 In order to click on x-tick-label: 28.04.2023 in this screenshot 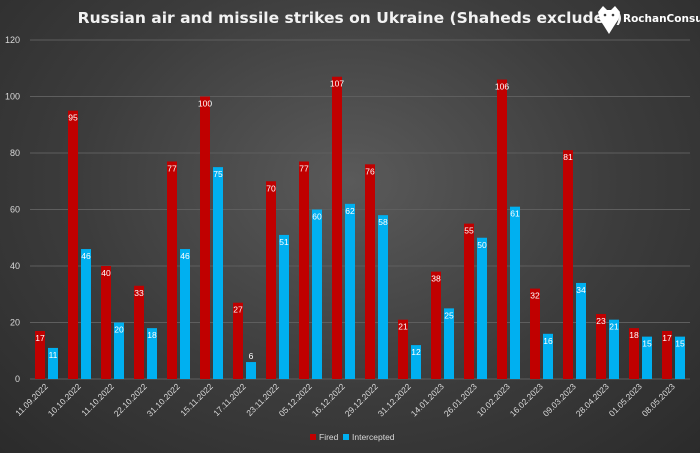, I will do `click(592, 399)`.